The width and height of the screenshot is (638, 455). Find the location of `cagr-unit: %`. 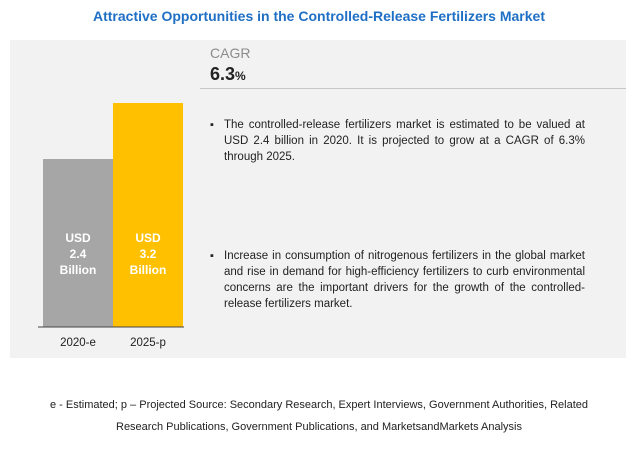

cagr-unit: % is located at coordinates (240, 76).